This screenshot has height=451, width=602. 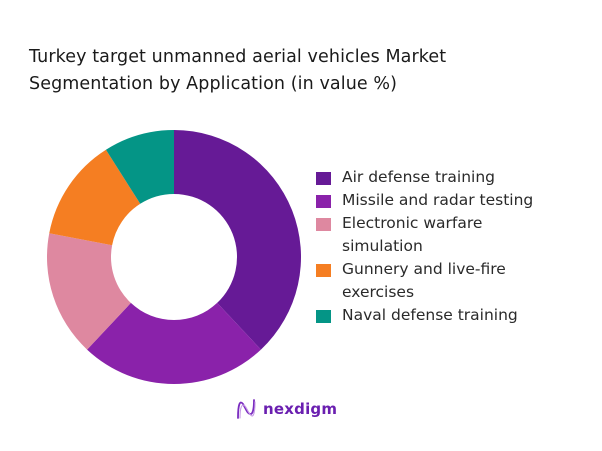 I want to click on donut-segment-missile-and-radar-testing, so click(x=174, y=343).